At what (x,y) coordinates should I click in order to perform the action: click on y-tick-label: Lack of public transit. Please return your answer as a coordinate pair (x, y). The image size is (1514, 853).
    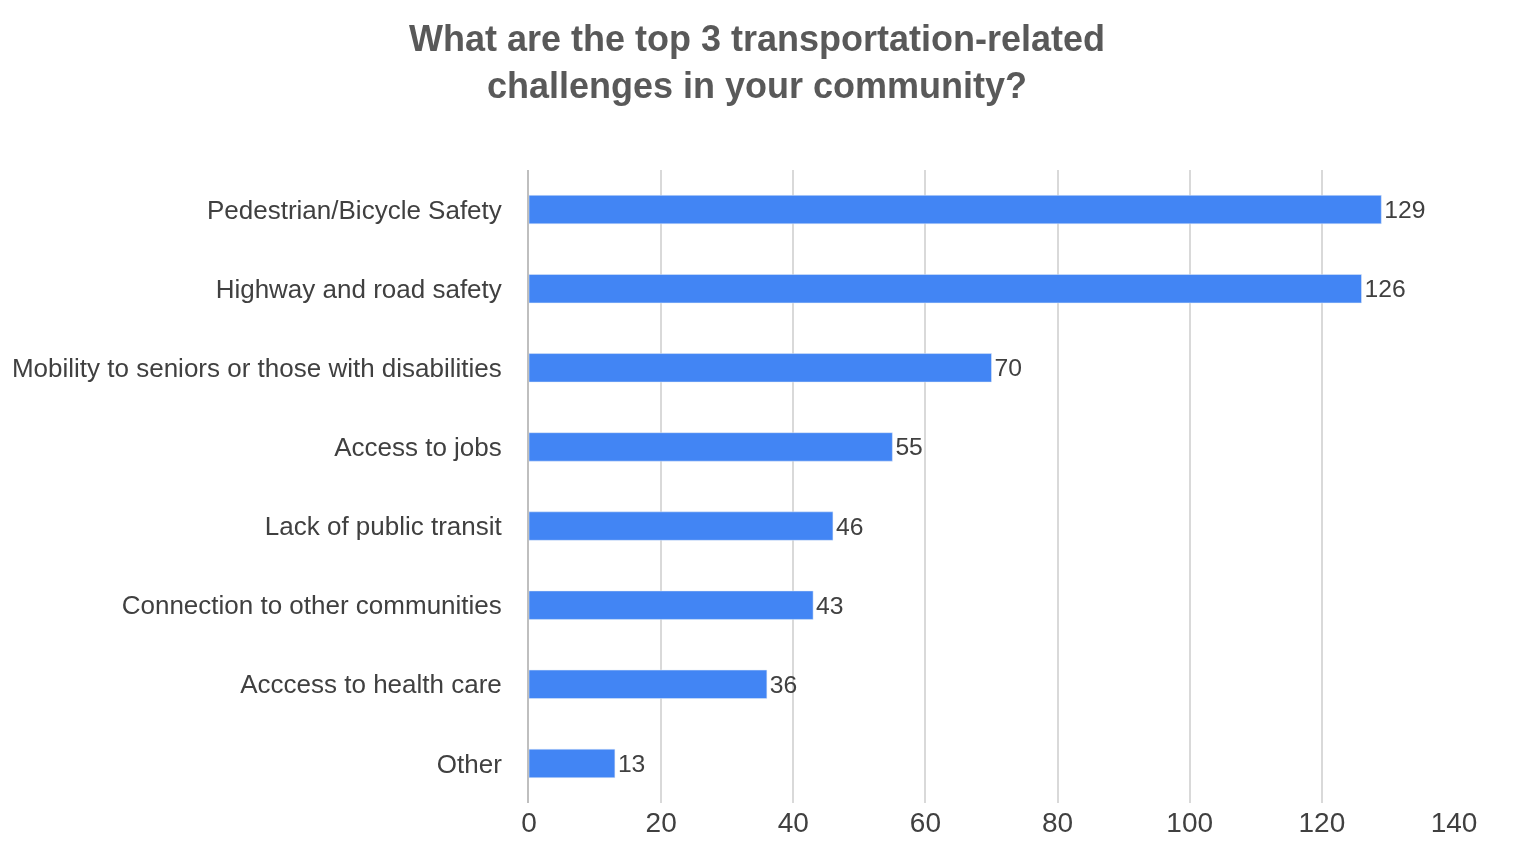
    Looking at the image, I should click on (383, 526).